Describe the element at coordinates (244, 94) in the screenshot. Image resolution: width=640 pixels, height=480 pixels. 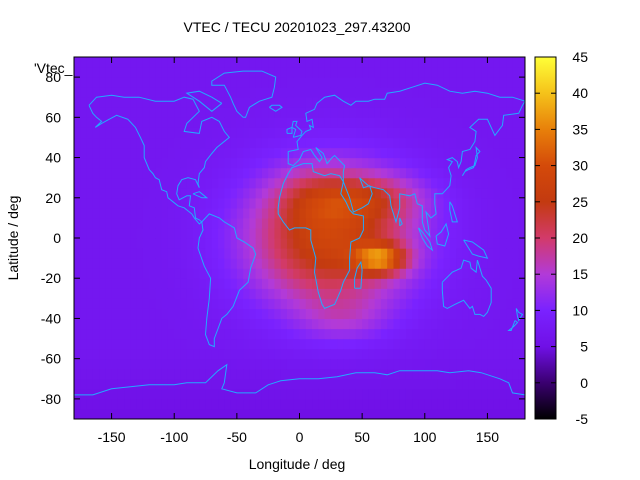
I see `coastline-greenland` at that location.